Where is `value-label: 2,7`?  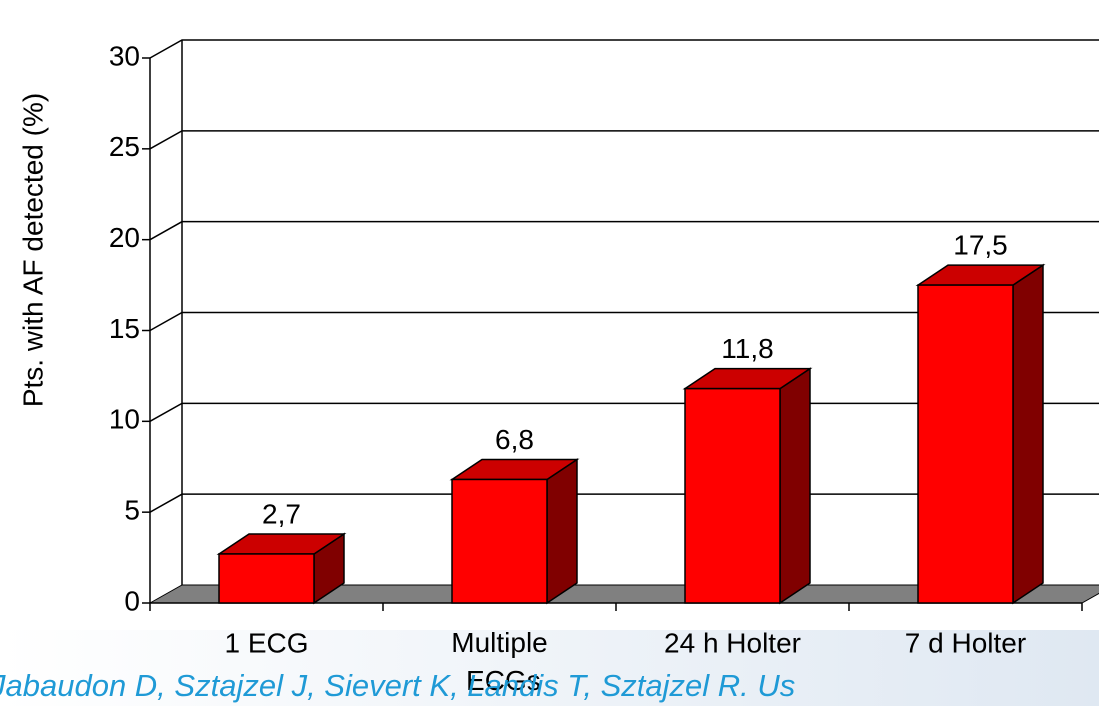
value-label: 2,7 is located at coordinates (281, 513).